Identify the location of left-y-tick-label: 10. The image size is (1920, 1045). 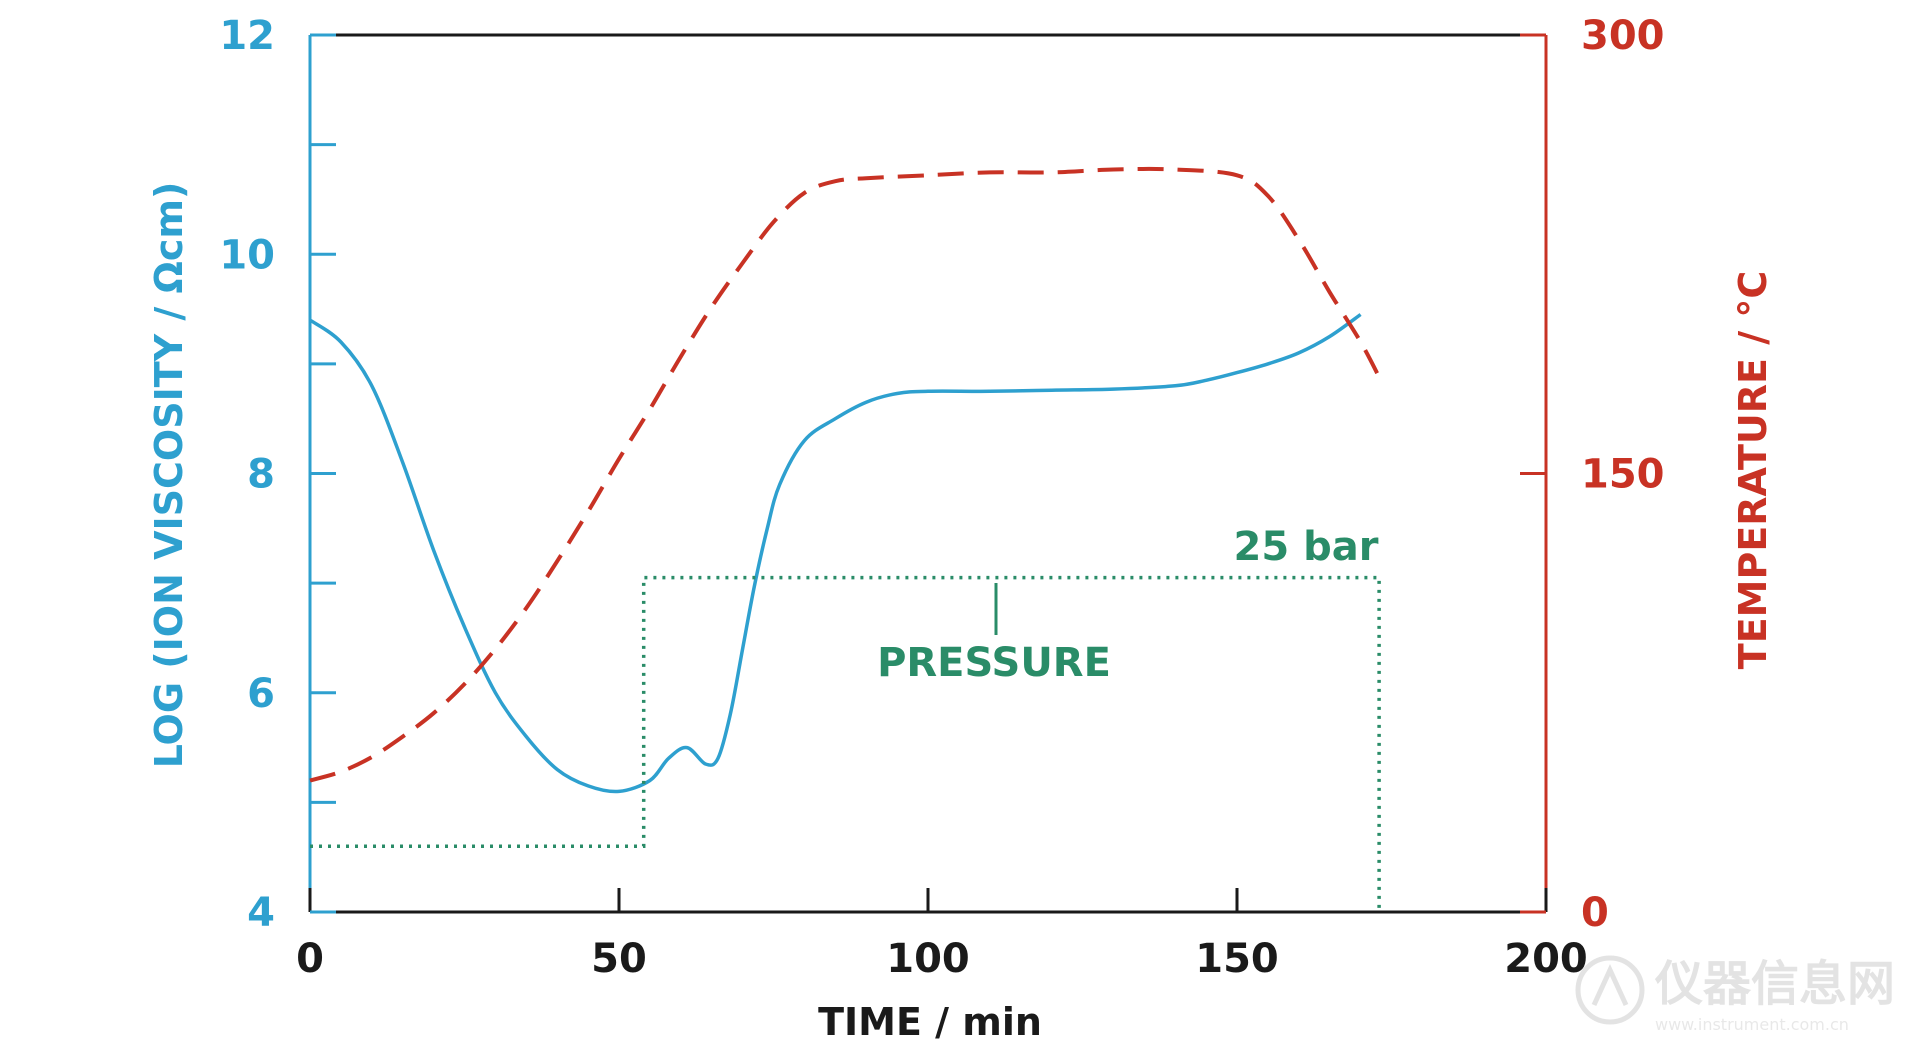
(247, 255).